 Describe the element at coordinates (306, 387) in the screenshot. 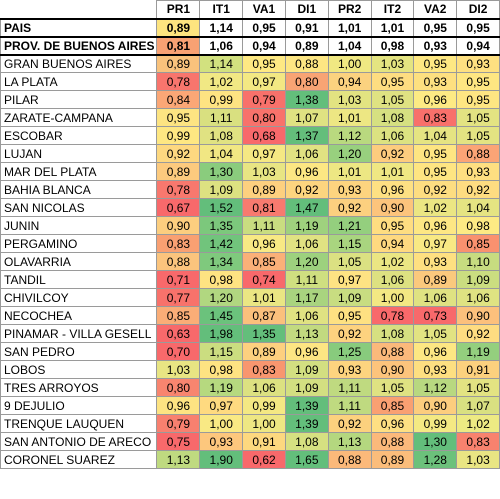

I see `value-cell: 1,09` at that location.